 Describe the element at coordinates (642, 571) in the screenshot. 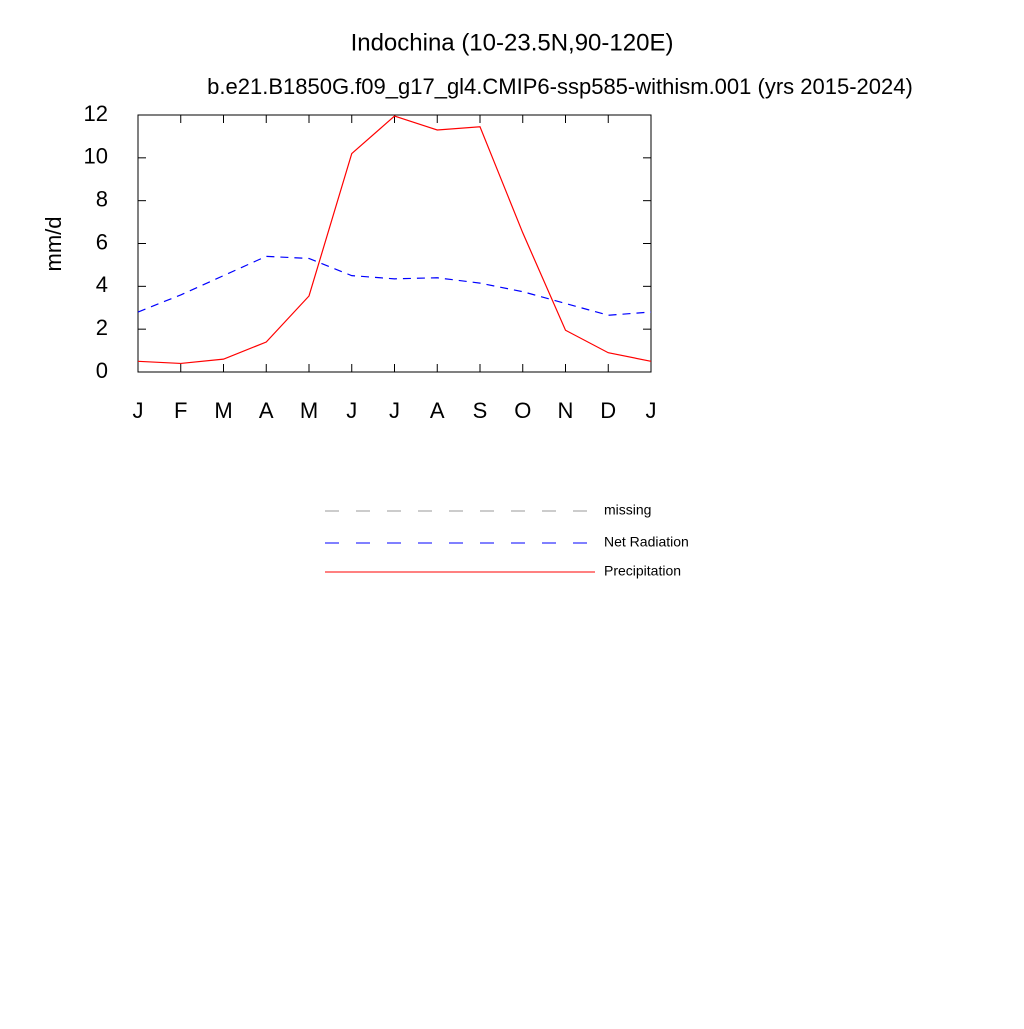

I see `legend-label: Precipitation` at that location.